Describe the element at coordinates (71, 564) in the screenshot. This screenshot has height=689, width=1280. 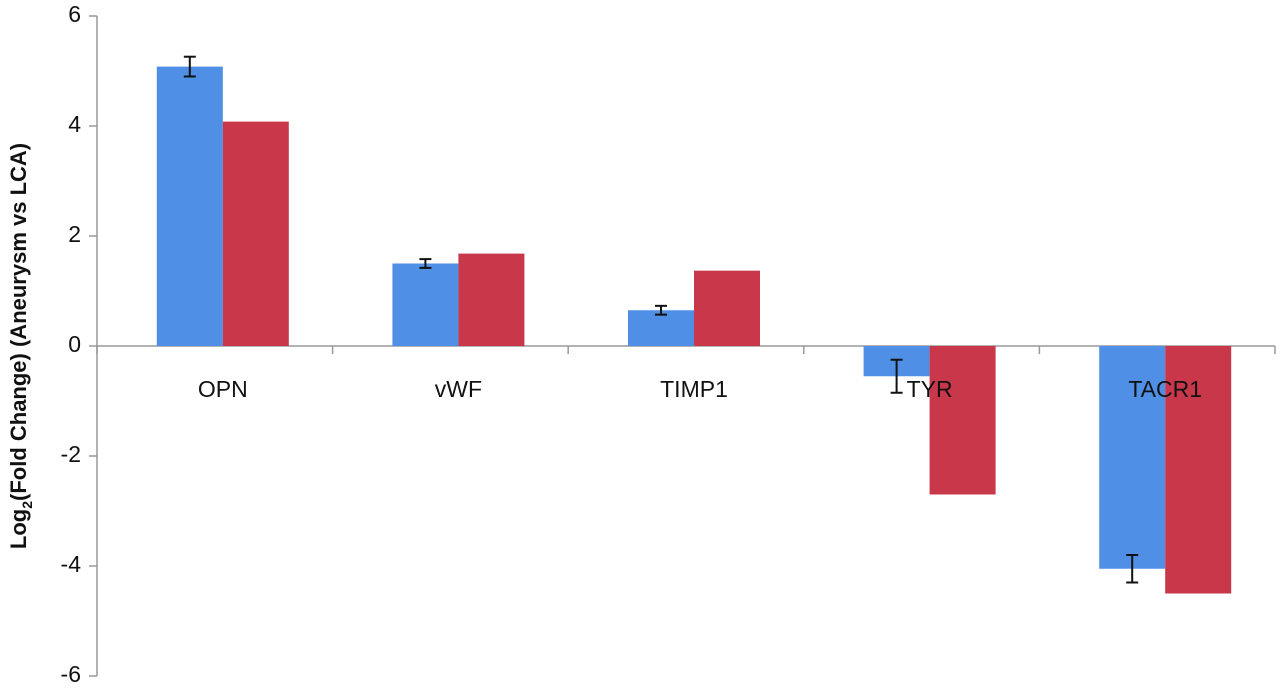
I see `y-tick-label: -4` at that location.